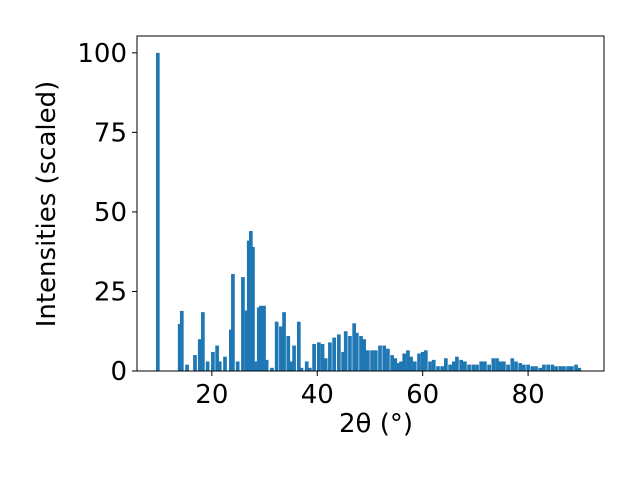 The image size is (640, 480). What do you see at coordinates (376, 424) in the screenshot?
I see `x-axis-label: 2θ (°)` at bounding box center [376, 424].